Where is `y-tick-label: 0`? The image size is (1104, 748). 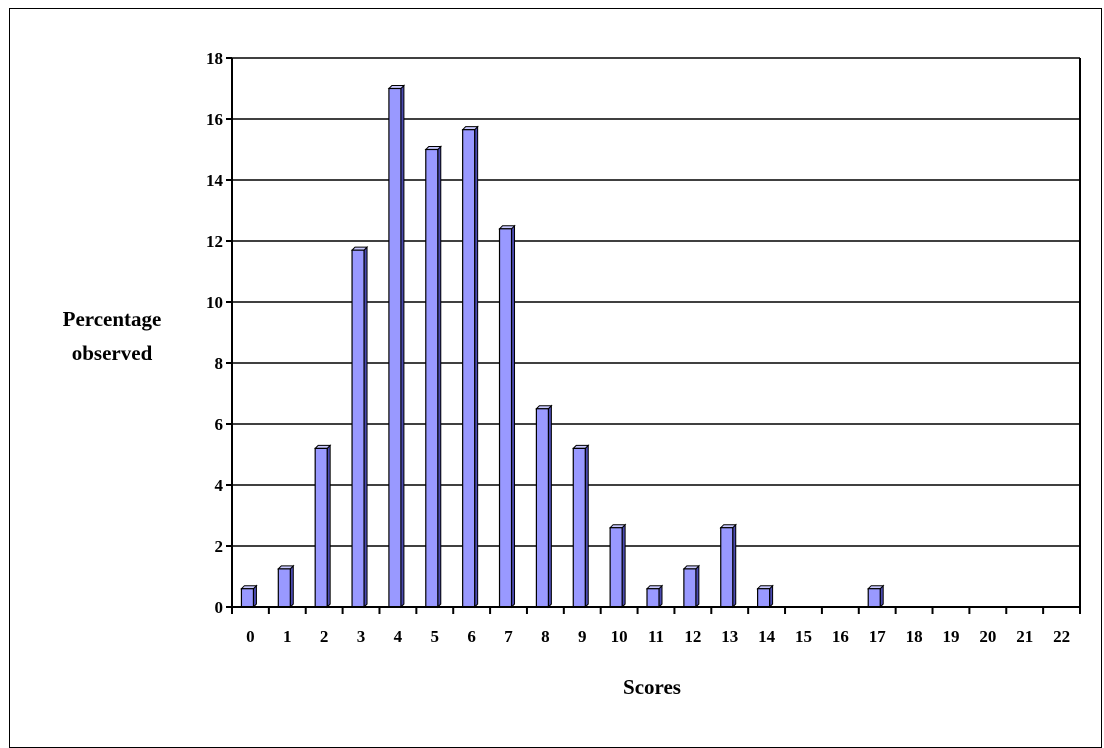
y-tick-label: 0 is located at coordinates (219, 607).